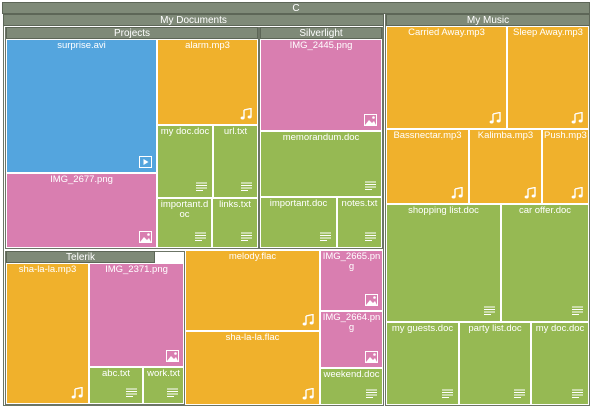 This screenshot has width=592, height=408. Describe the element at coordinates (351, 261) in the screenshot. I see `file-label: IMG_2665.png` at that location.